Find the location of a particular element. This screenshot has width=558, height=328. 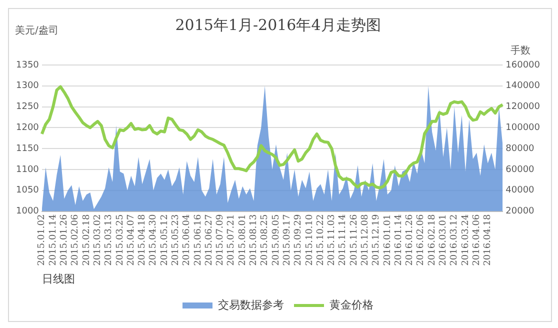

x-tick-label: 2016.01.26 is located at coordinates (410, 240).